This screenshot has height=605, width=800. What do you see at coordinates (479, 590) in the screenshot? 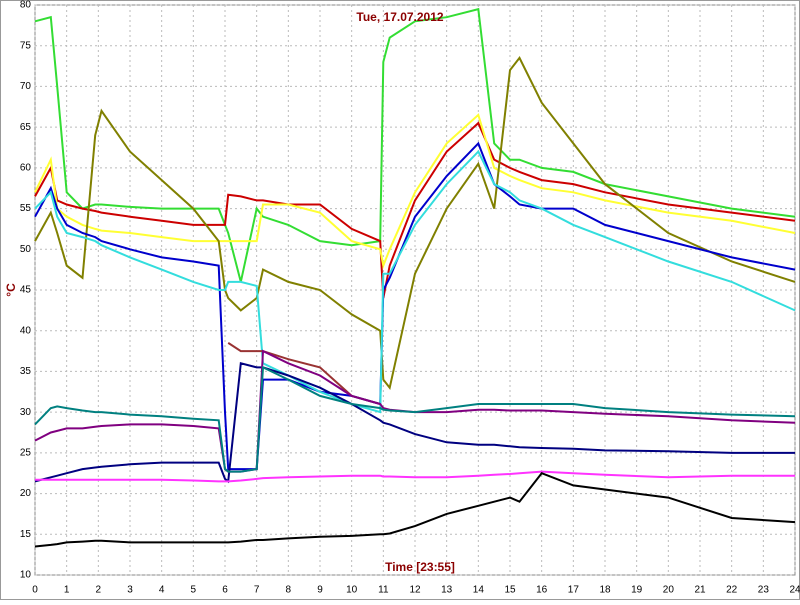
I see `x-tick-label: 14` at bounding box center [479, 590].